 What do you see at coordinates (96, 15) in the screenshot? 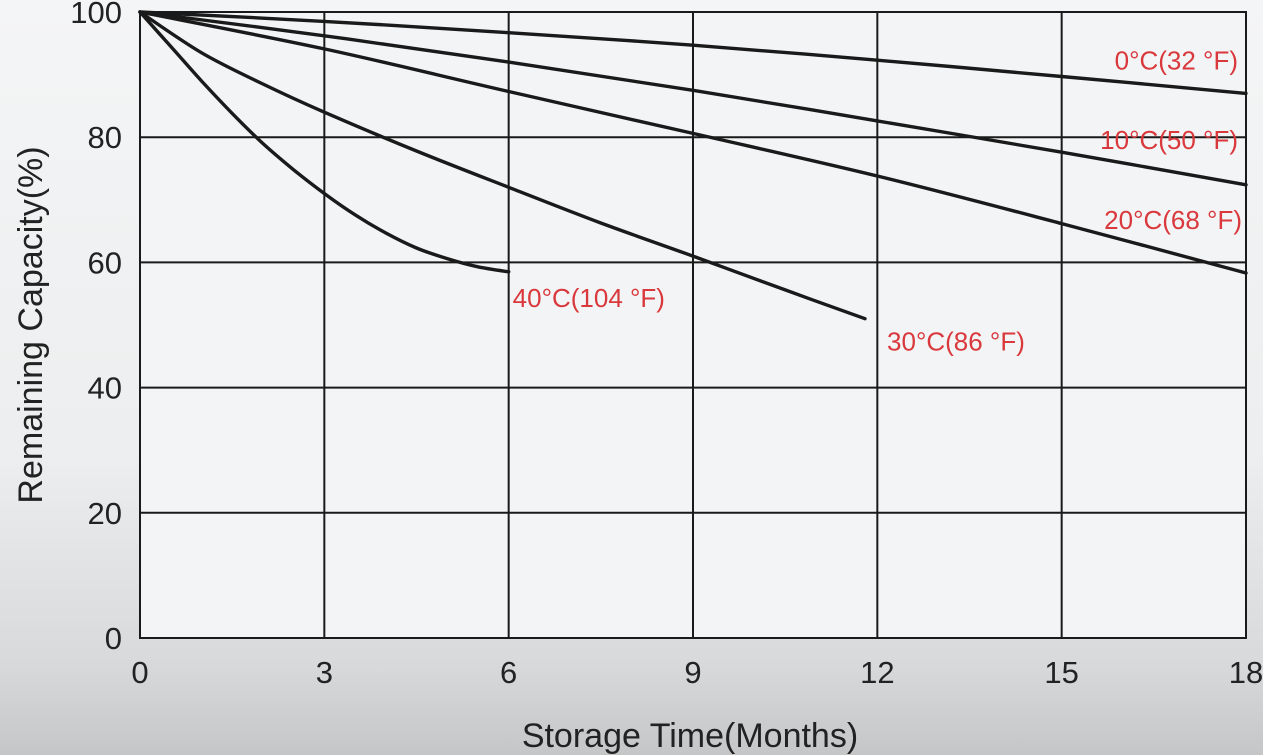
I see `y-tick-label: 100` at bounding box center [96, 15].